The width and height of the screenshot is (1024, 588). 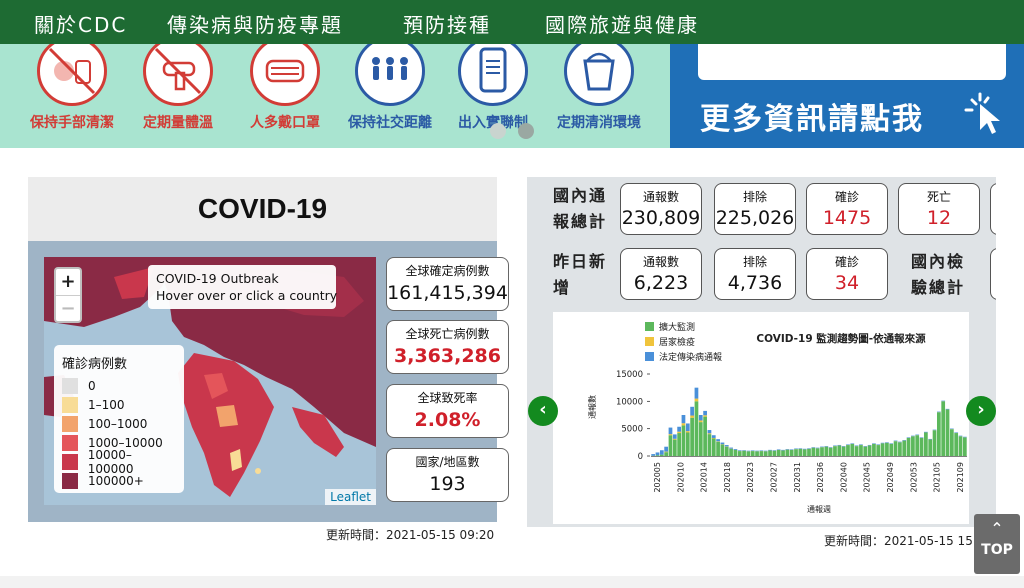 What do you see at coordinates (247, 295) in the screenshot?
I see `info-line-2: Hover over or click a country` at bounding box center [247, 295].